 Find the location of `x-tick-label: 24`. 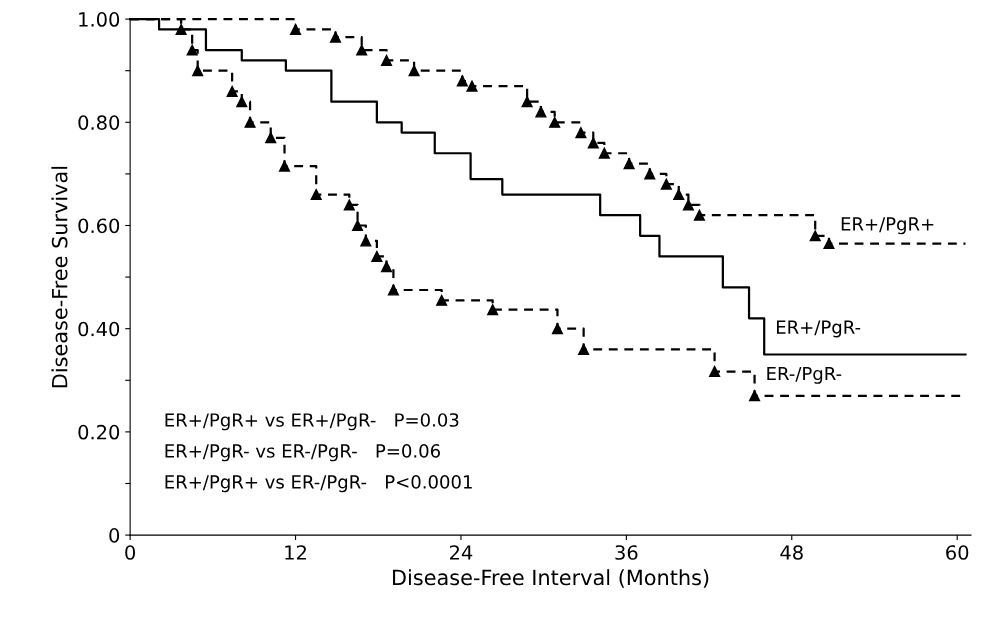

x-tick-label: 24 is located at coordinates (461, 552).